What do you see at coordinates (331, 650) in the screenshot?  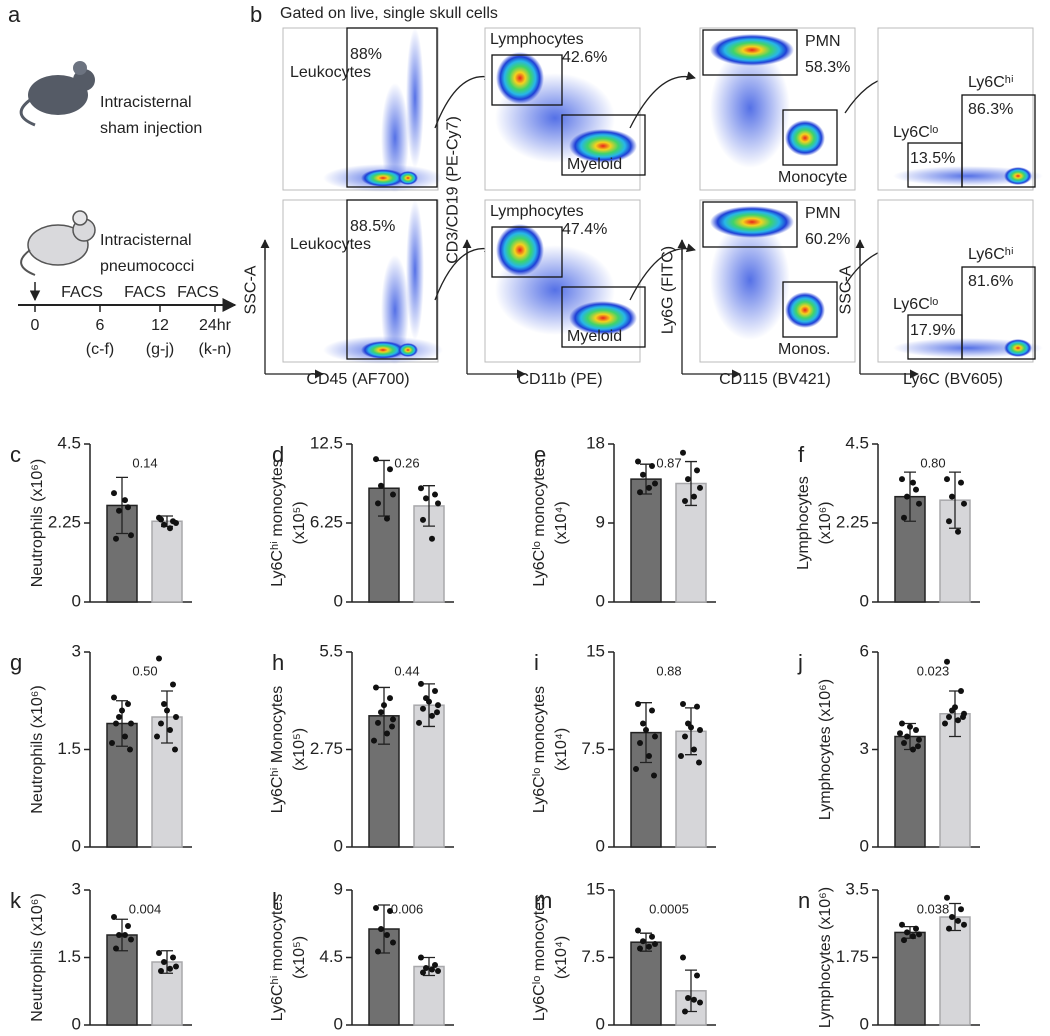 I see `y-tick-label: 5.5` at bounding box center [331, 650].